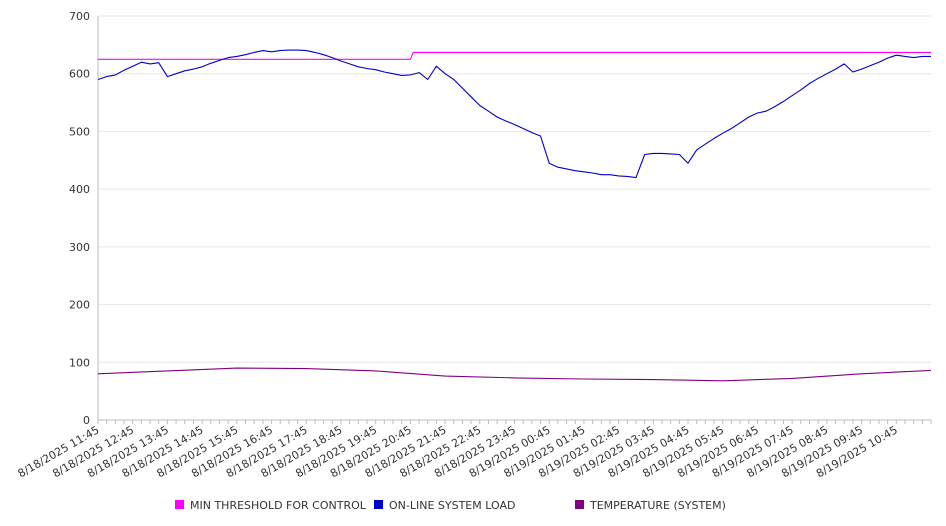  I want to click on legend-swatch-on-line-system-load, so click(378, 504).